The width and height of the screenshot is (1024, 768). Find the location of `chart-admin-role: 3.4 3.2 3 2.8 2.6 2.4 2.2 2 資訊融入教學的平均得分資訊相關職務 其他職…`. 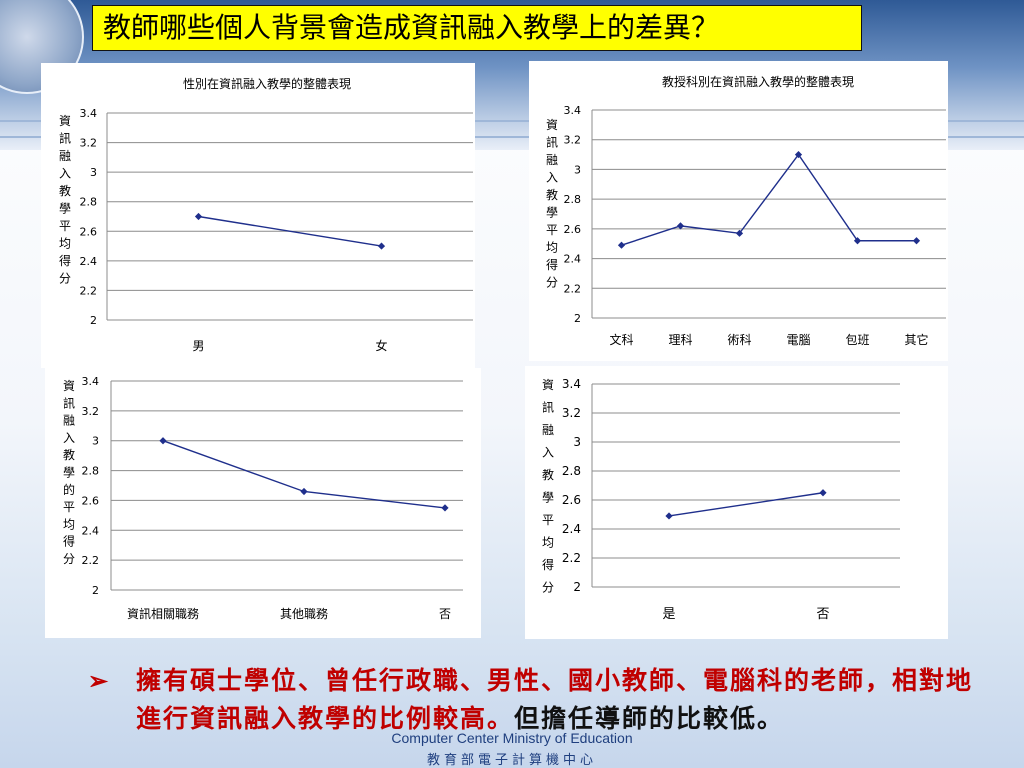

chart-admin-role: 3.4 3.2 3 2.8 2.6 2.4 2.2 2 資訊融入教學的平均得分資訊相關職務 其他職… is located at coordinates (263, 503).